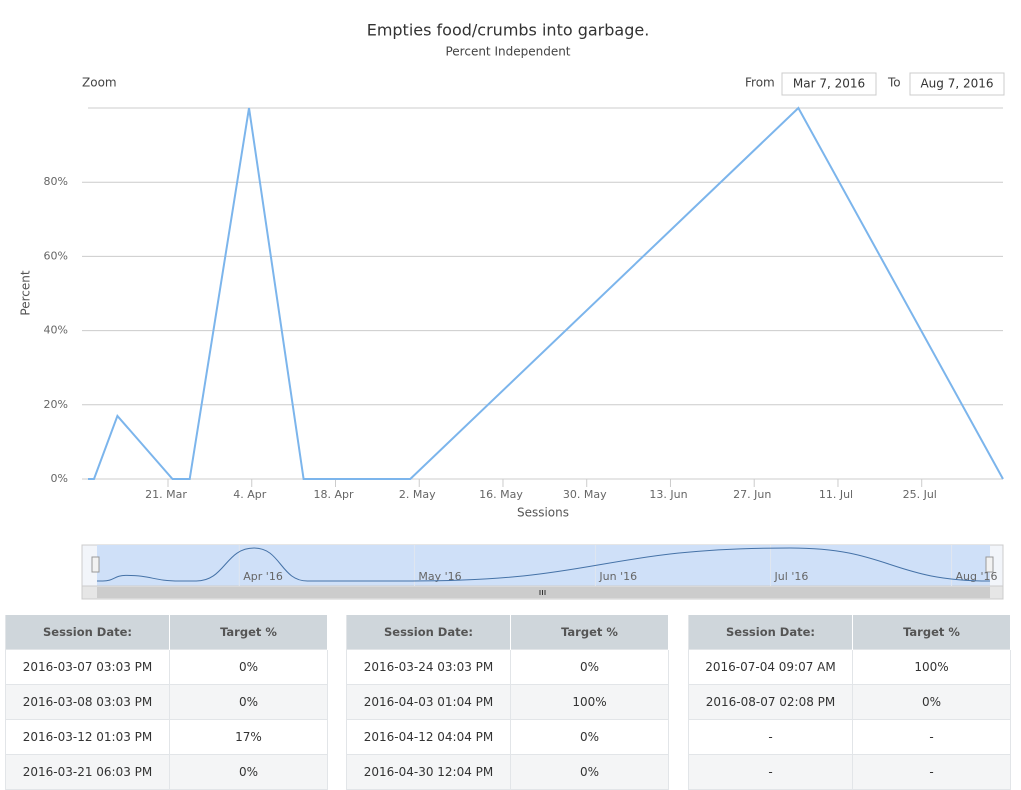 The height and width of the screenshot is (790, 1021). I want to click on navigator-selection, so click(543, 565).